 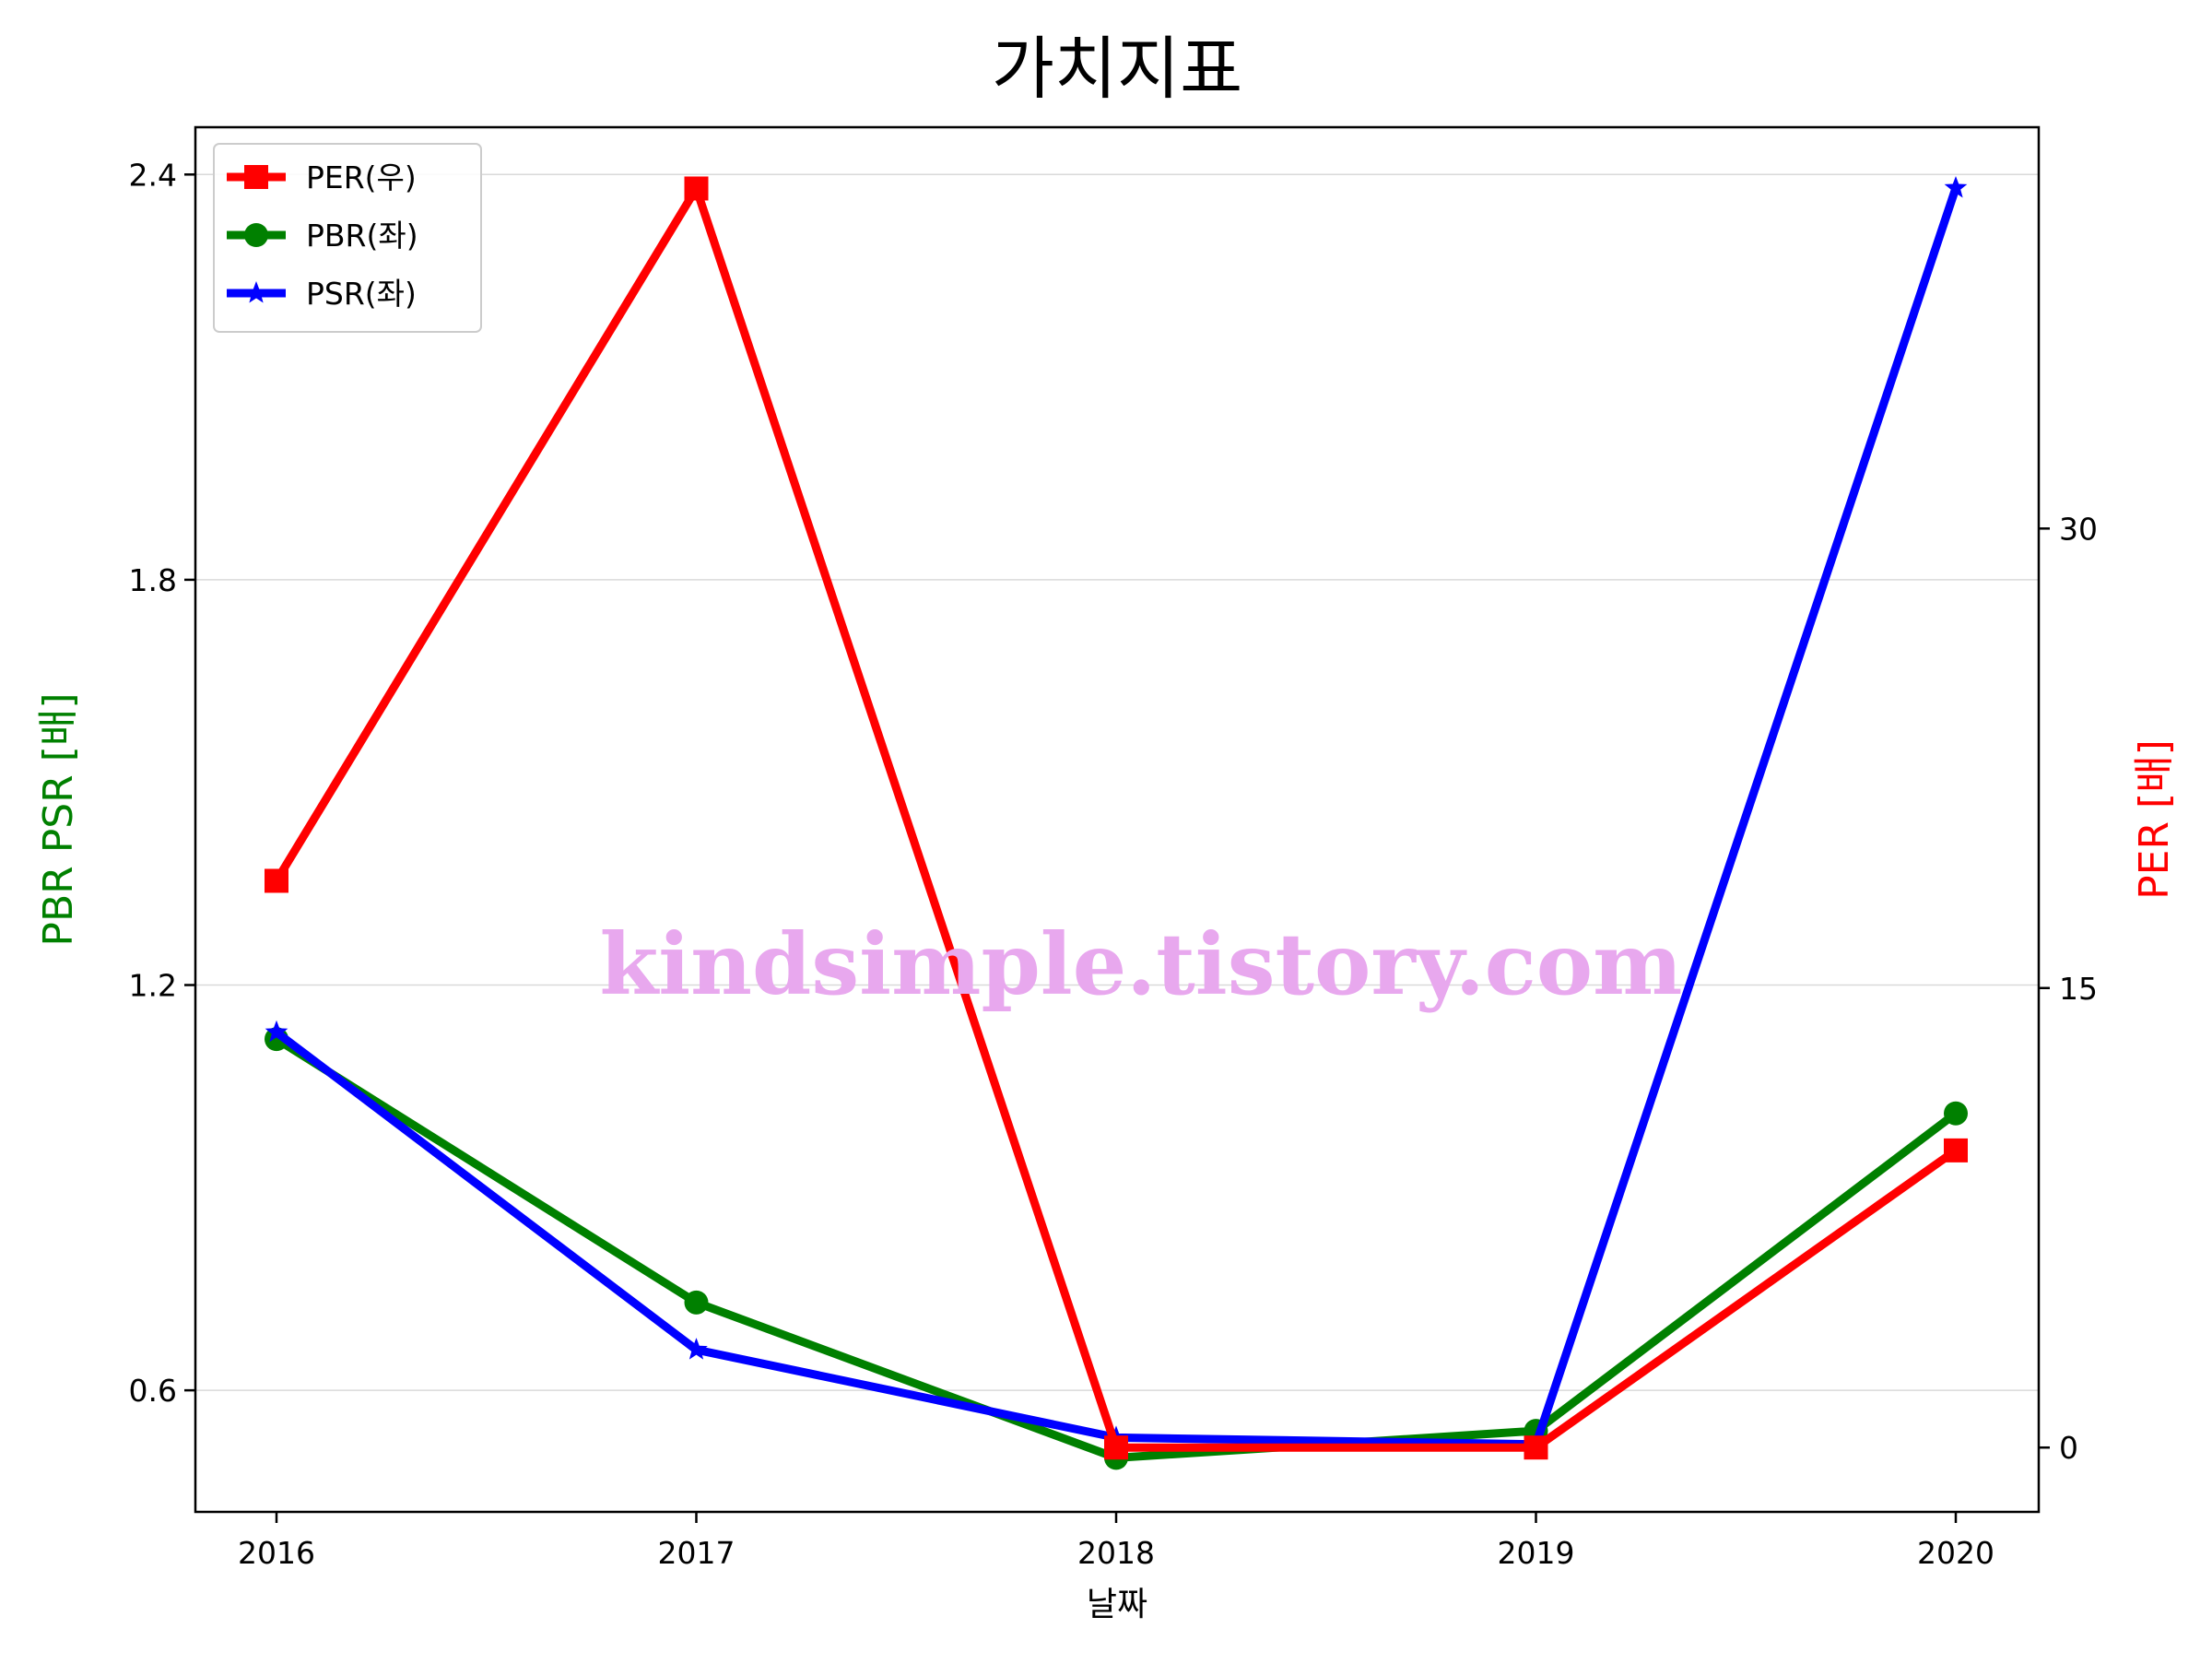 What do you see at coordinates (1117, 69) in the screenshot?
I see `chart-title: 가치지표` at bounding box center [1117, 69].